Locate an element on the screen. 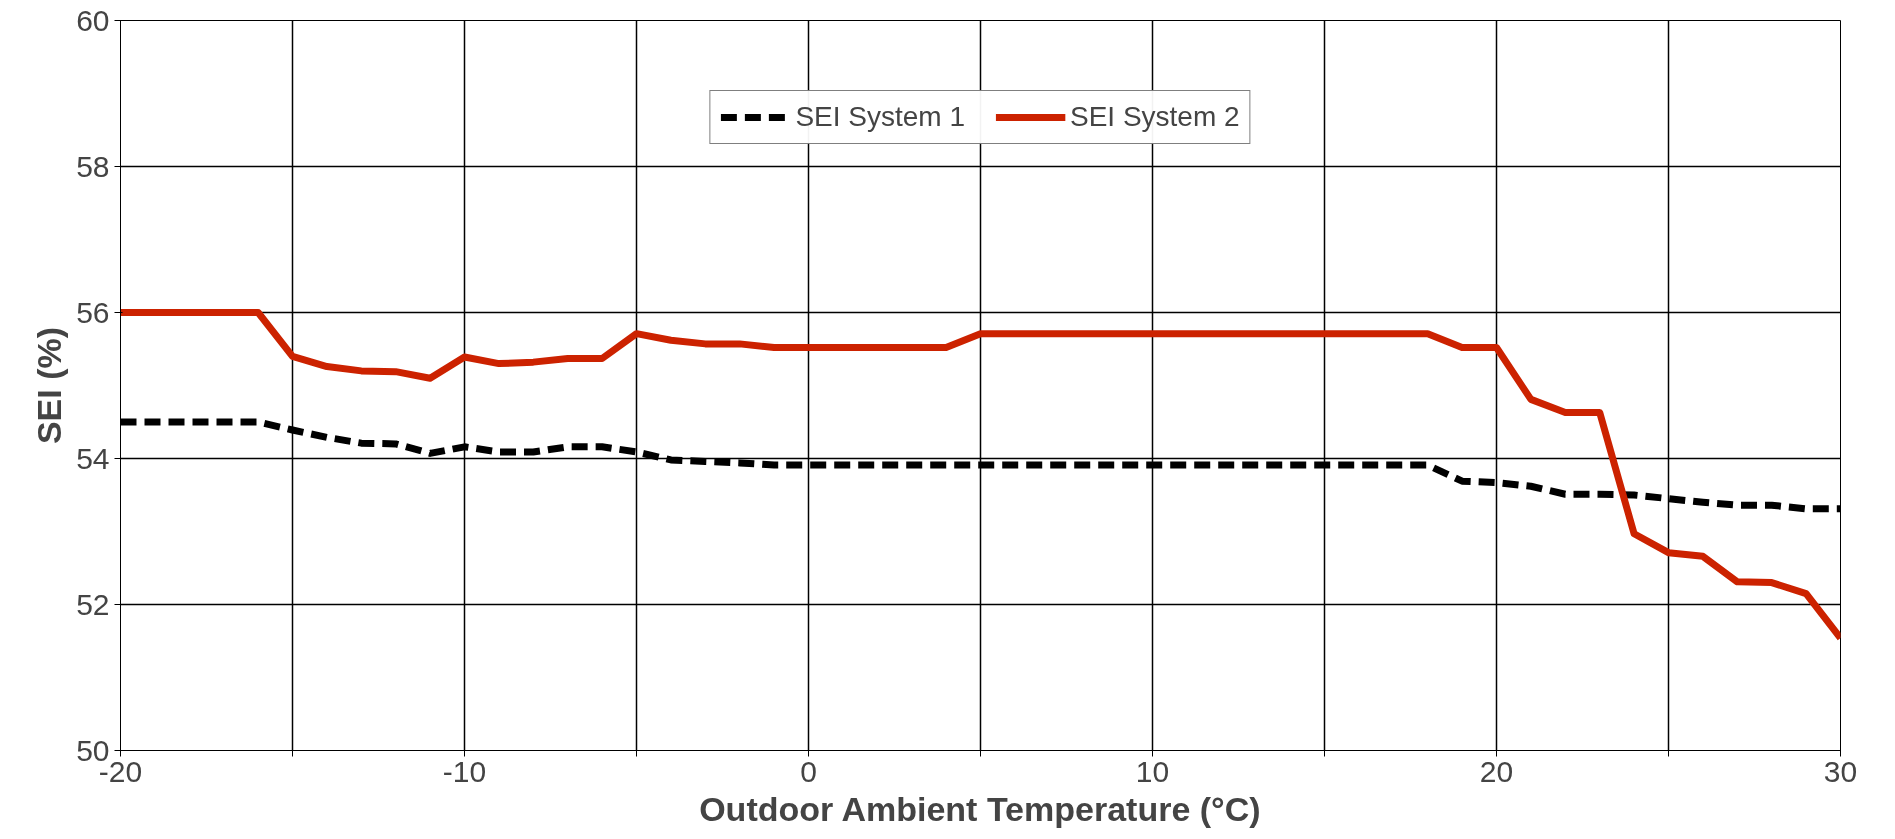 The width and height of the screenshot is (1895, 839). legend-label: SEI System 1 is located at coordinates (880, 117).